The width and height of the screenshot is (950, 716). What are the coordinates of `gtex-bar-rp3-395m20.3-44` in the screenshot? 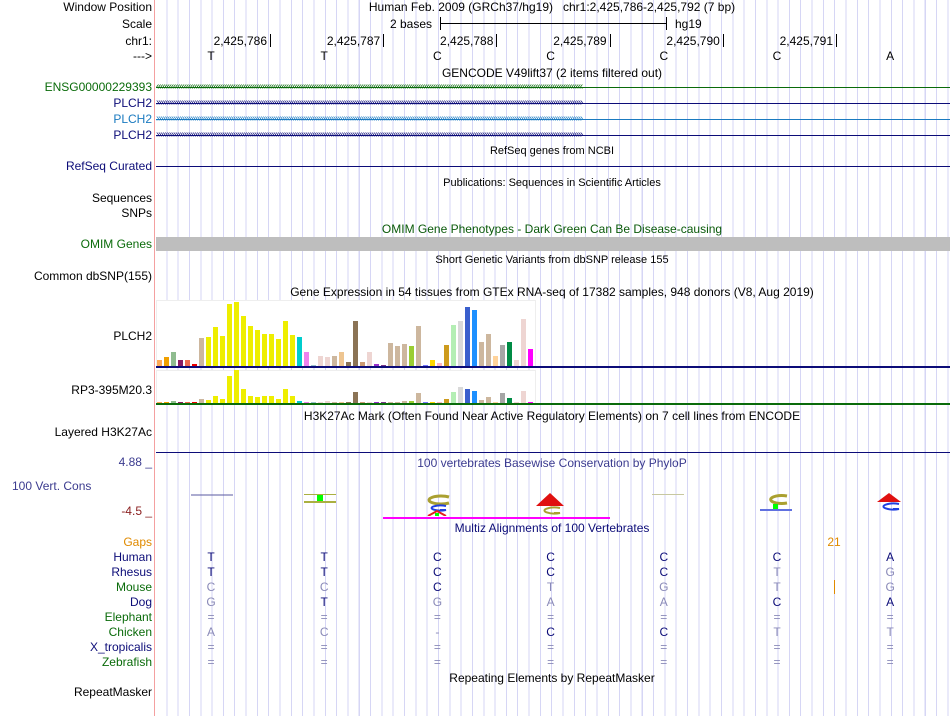 It's located at (467, 396).